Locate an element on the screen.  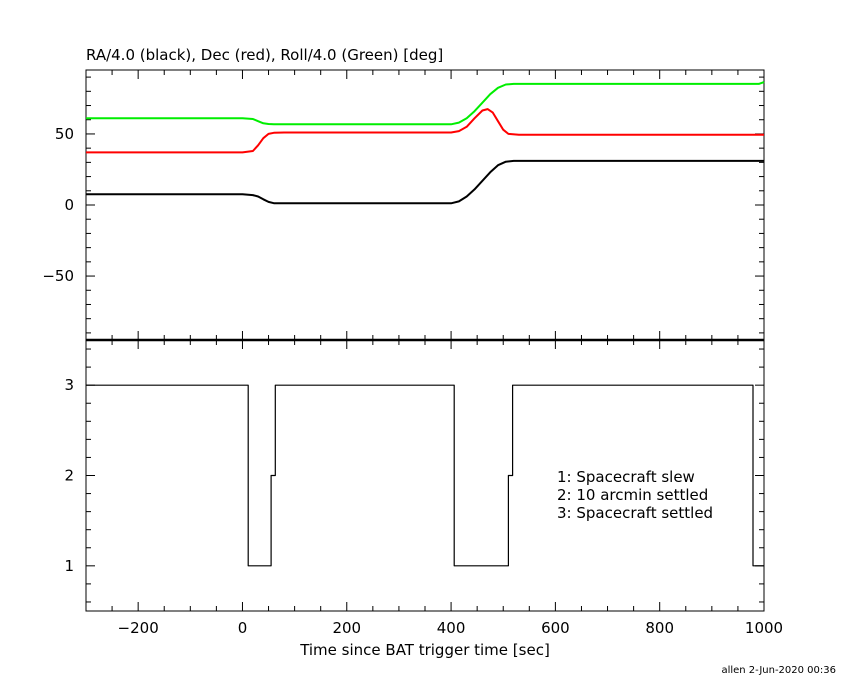
bottom-x-tick-label: 0 is located at coordinates (243, 628).